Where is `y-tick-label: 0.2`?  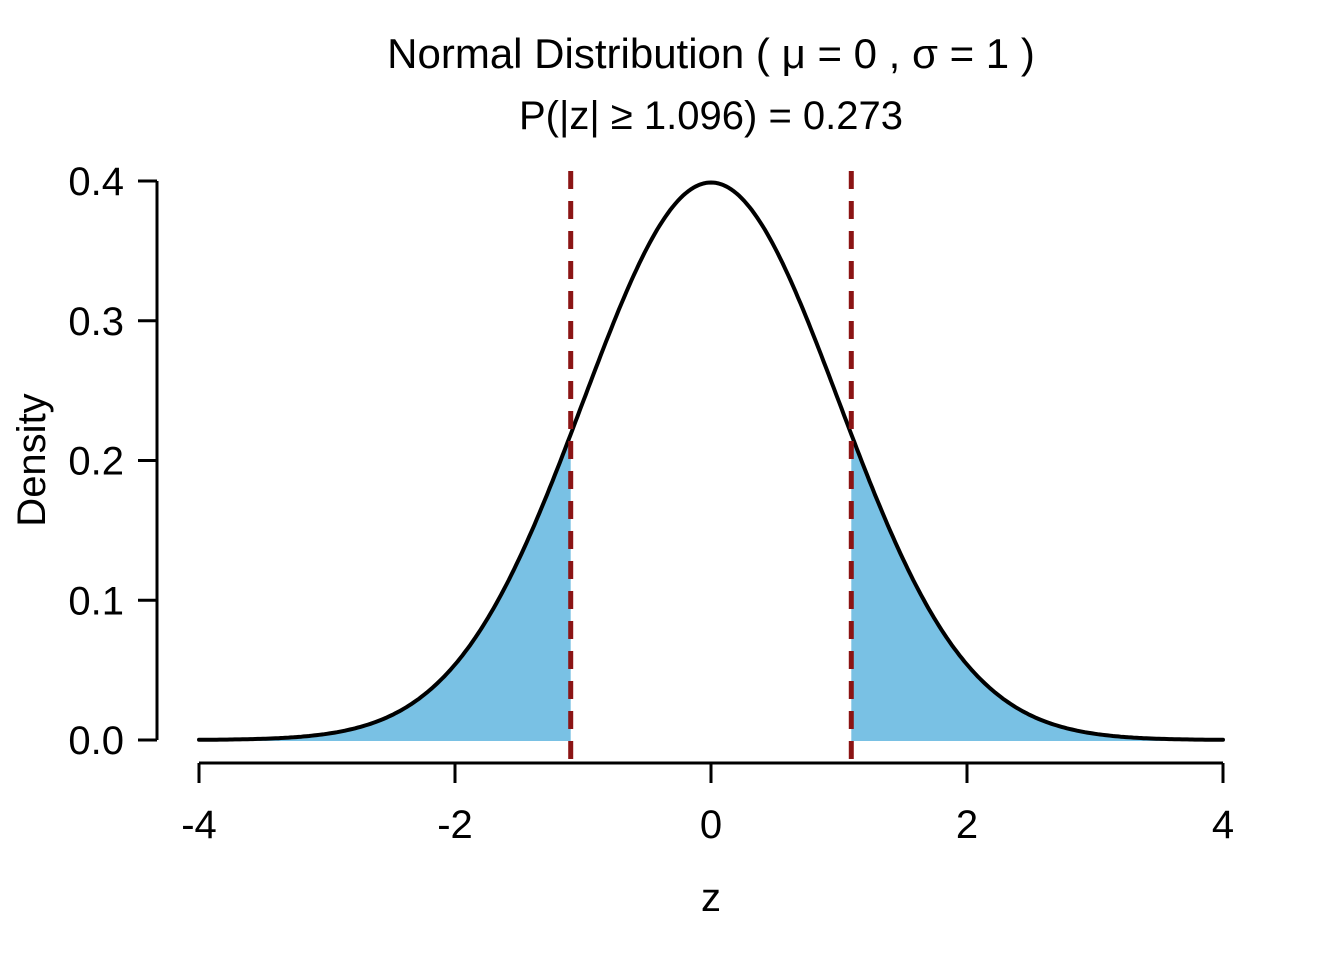 y-tick-label: 0.2 is located at coordinates (96, 462).